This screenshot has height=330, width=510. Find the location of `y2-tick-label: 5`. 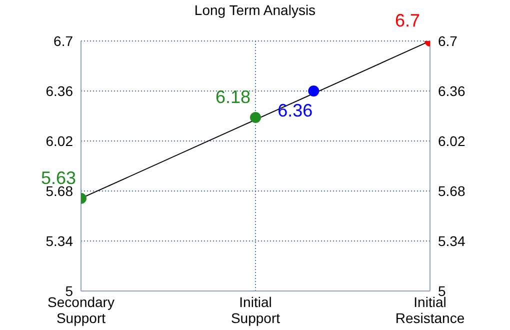

y2-tick-label: 5 is located at coordinates (442, 290).